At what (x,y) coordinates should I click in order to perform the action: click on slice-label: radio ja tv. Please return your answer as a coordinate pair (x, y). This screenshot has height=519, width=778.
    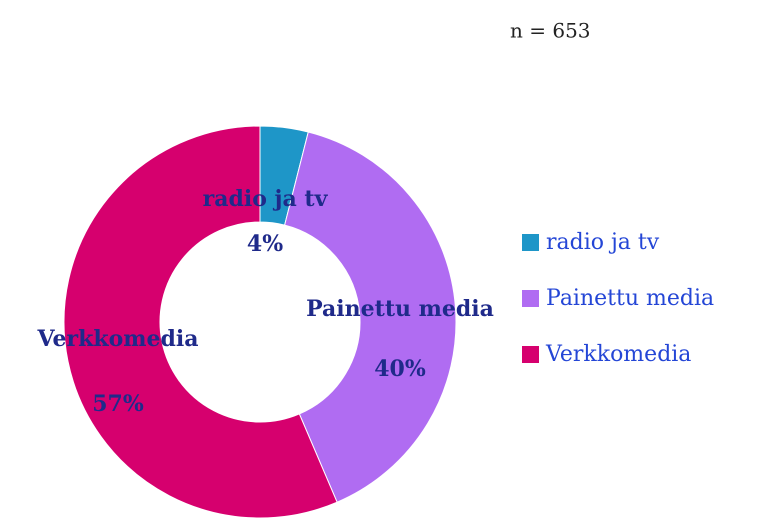
    Looking at the image, I should click on (266, 199).